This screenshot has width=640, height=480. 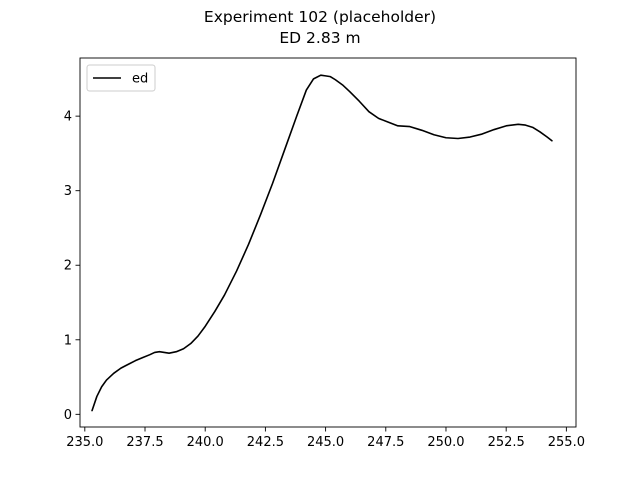 I want to click on x-tick-label: 255.0, so click(x=566, y=442).